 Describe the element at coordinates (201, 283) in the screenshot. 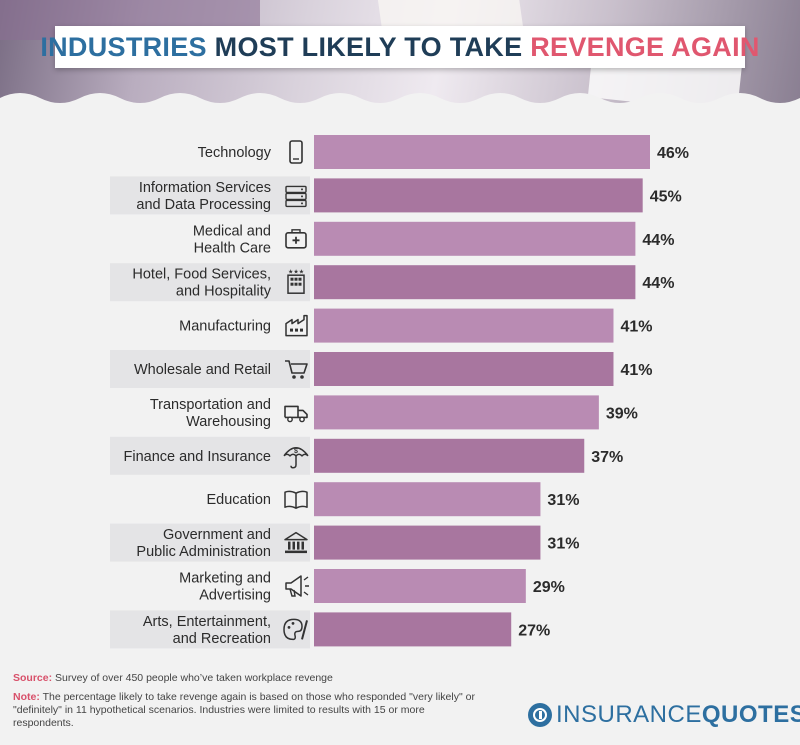

I see `category-label: Hotel, Food Services, and Hospitality` at that location.